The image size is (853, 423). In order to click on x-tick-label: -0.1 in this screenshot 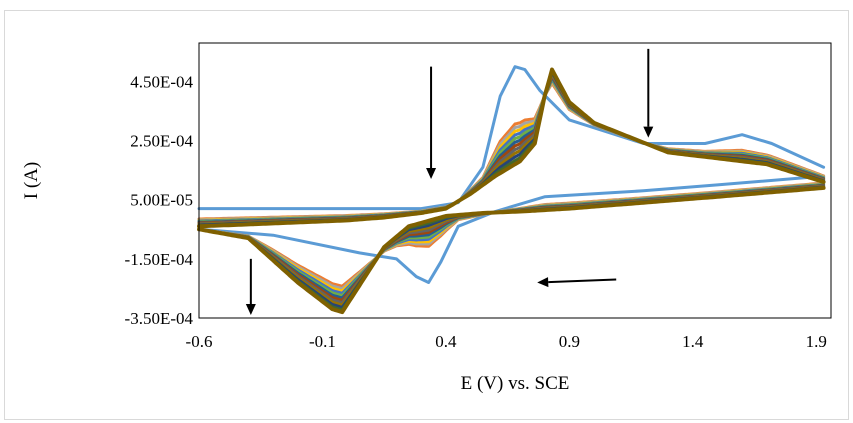, I will do `click(322, 341)`.